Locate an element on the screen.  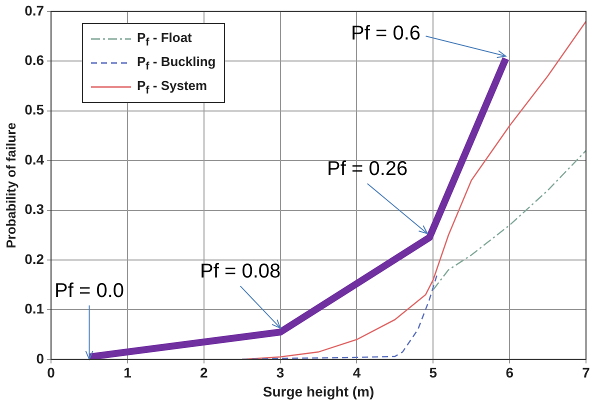
y-tick-label: 0.2 is located at coordinates (34, 258).